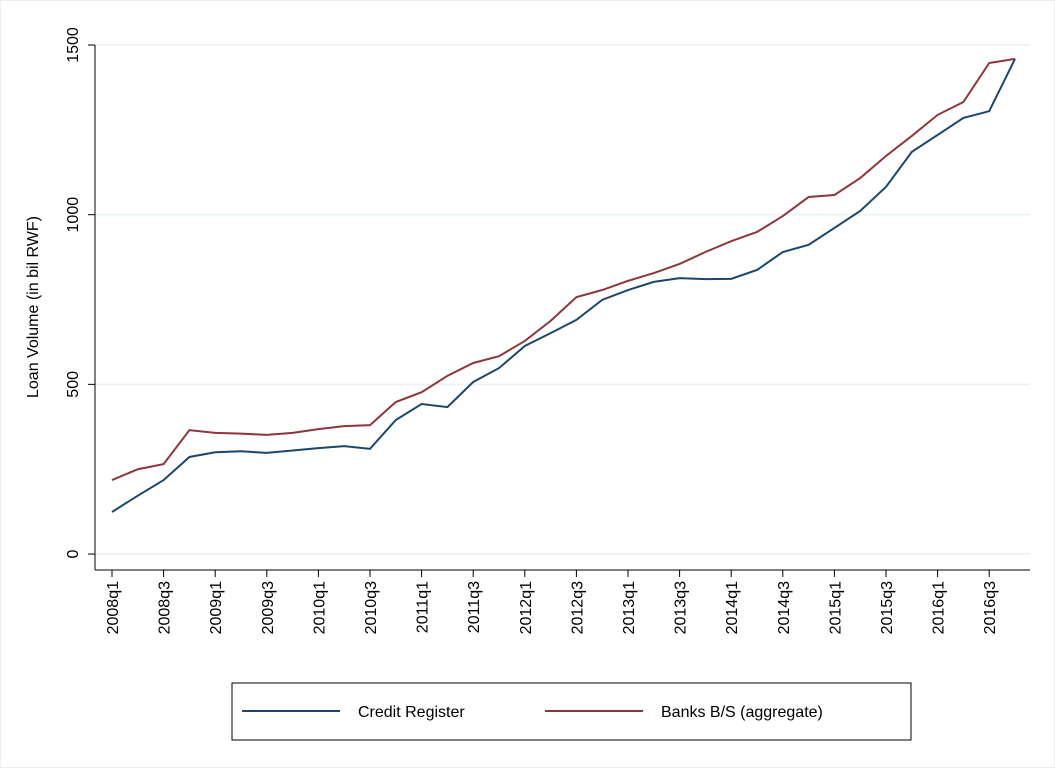 The width and height of the screenshot is (1055, 768). Describe the element at coordinates (526, 607) in the screenshot. I see `x-tick-label: 2012q1` at that location.